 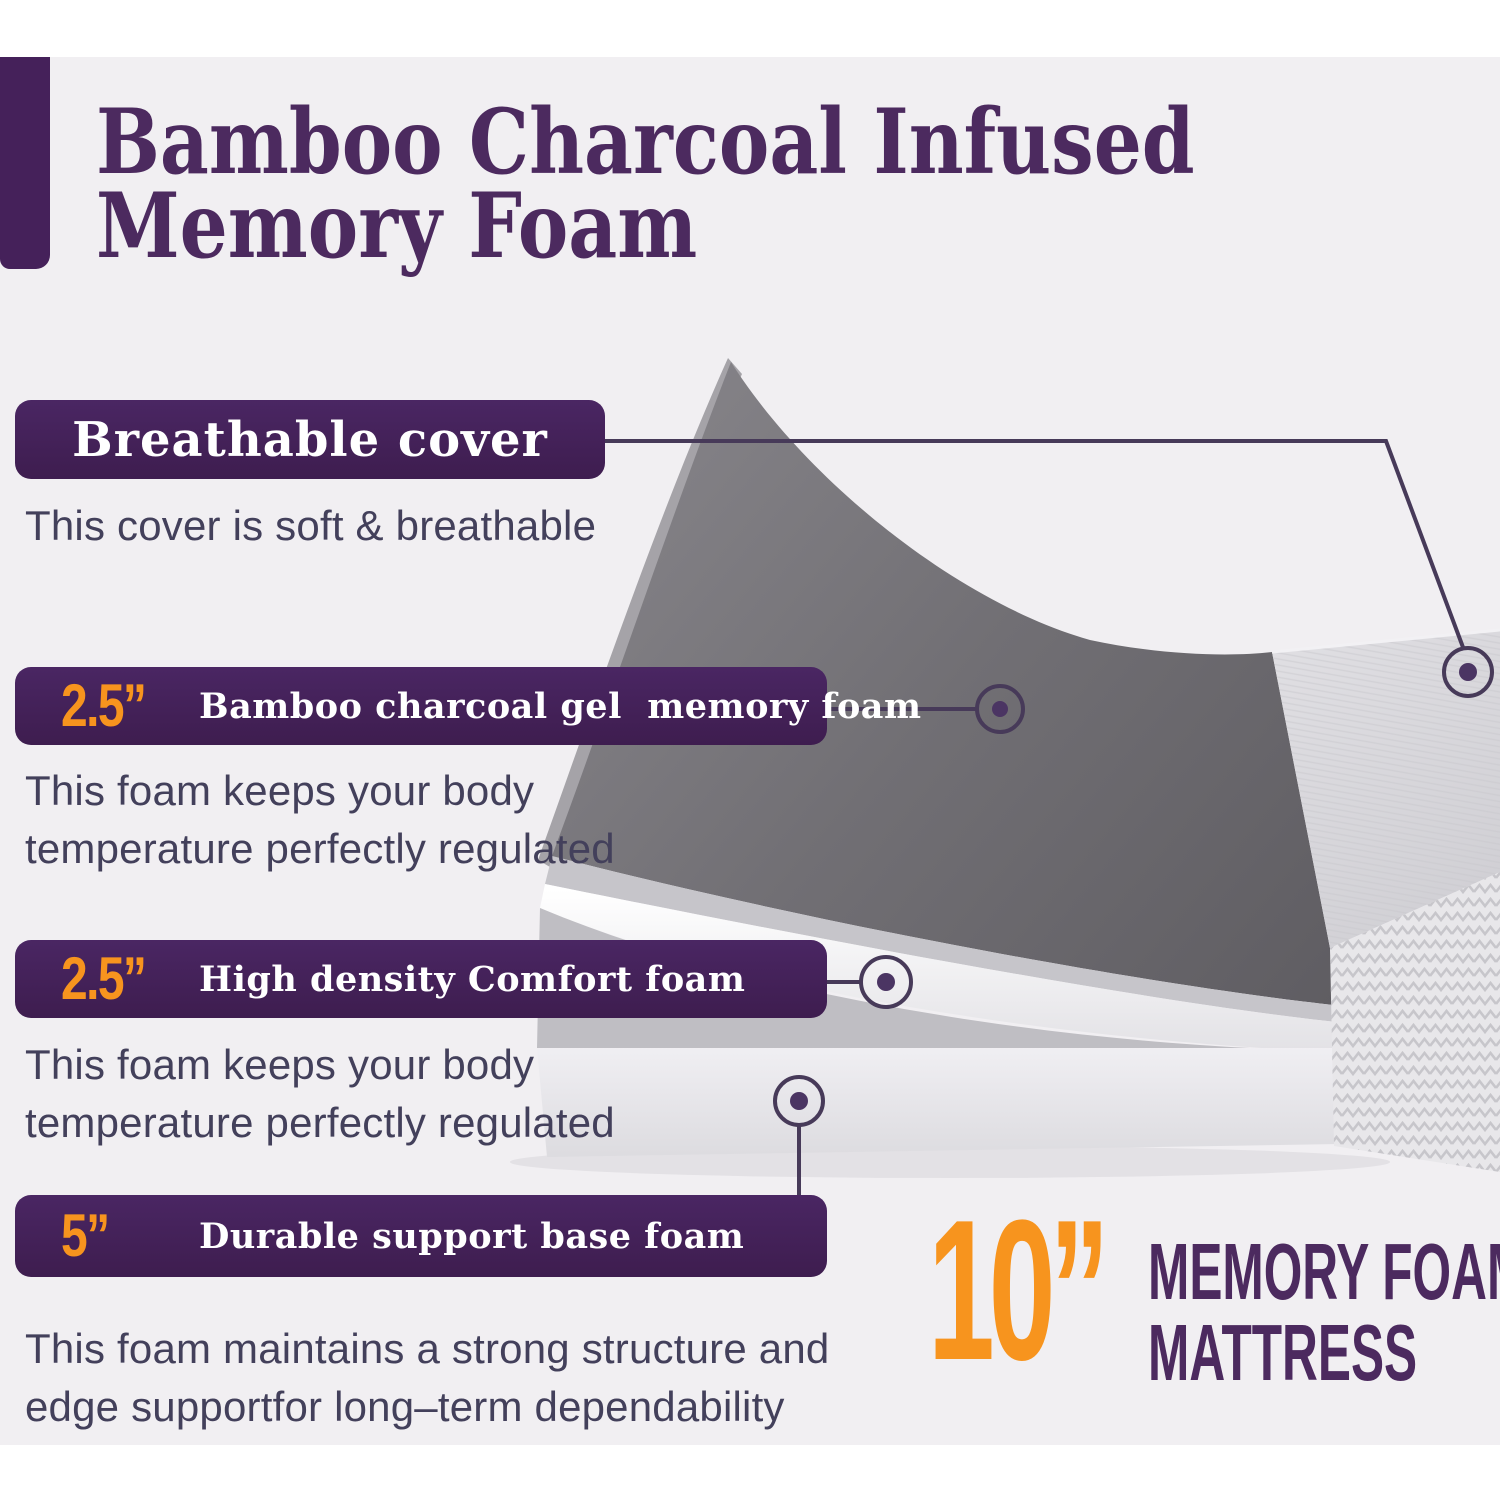 I want to click on callout-label-breathable-cover: Breathable cover, so click(x=310, y=439).